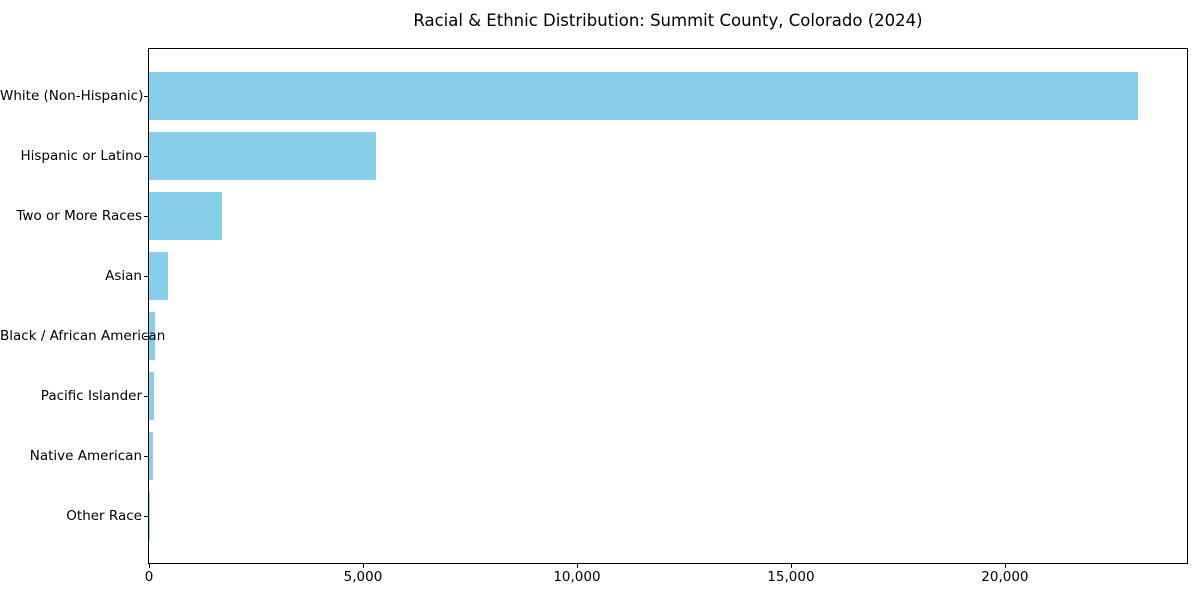  What do you see at coordinates (149, 577) in the screenshot?
I see `x-tick-label: 0` at bounding box center [149, 577].